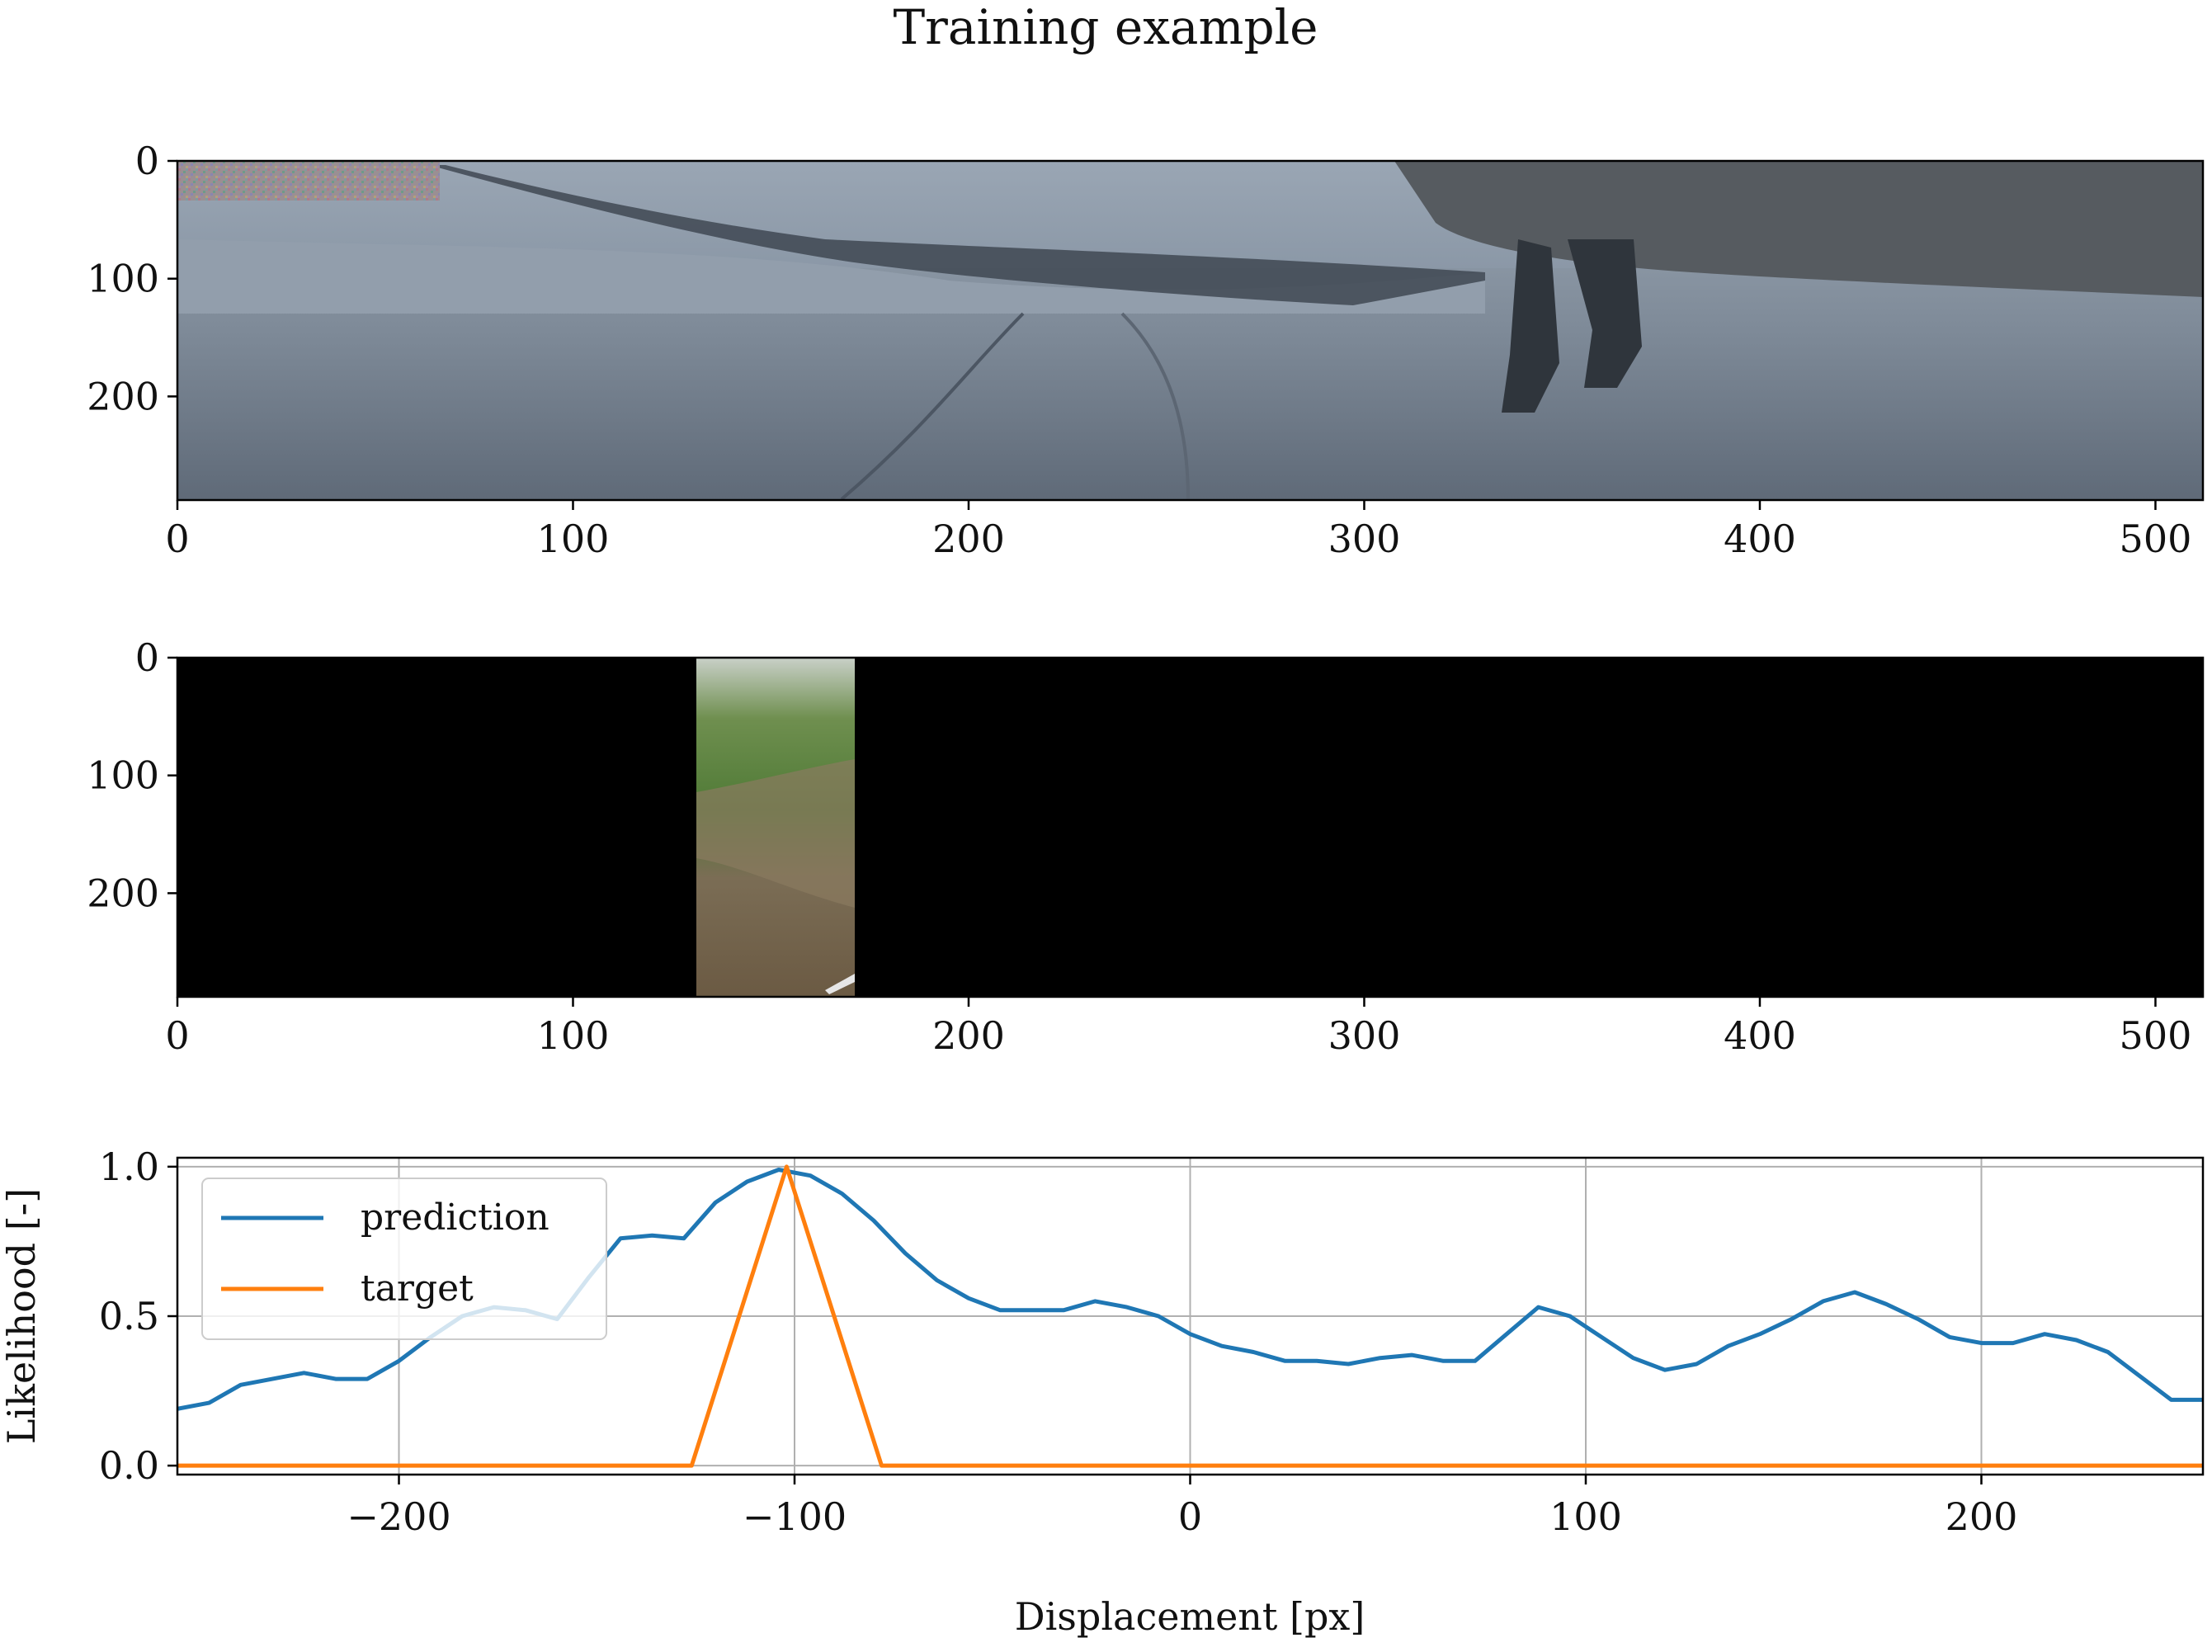 The width and height of the screenshot is (2212, 1652). I want to click on middle-ytick-label: 0, so click(147, 658).